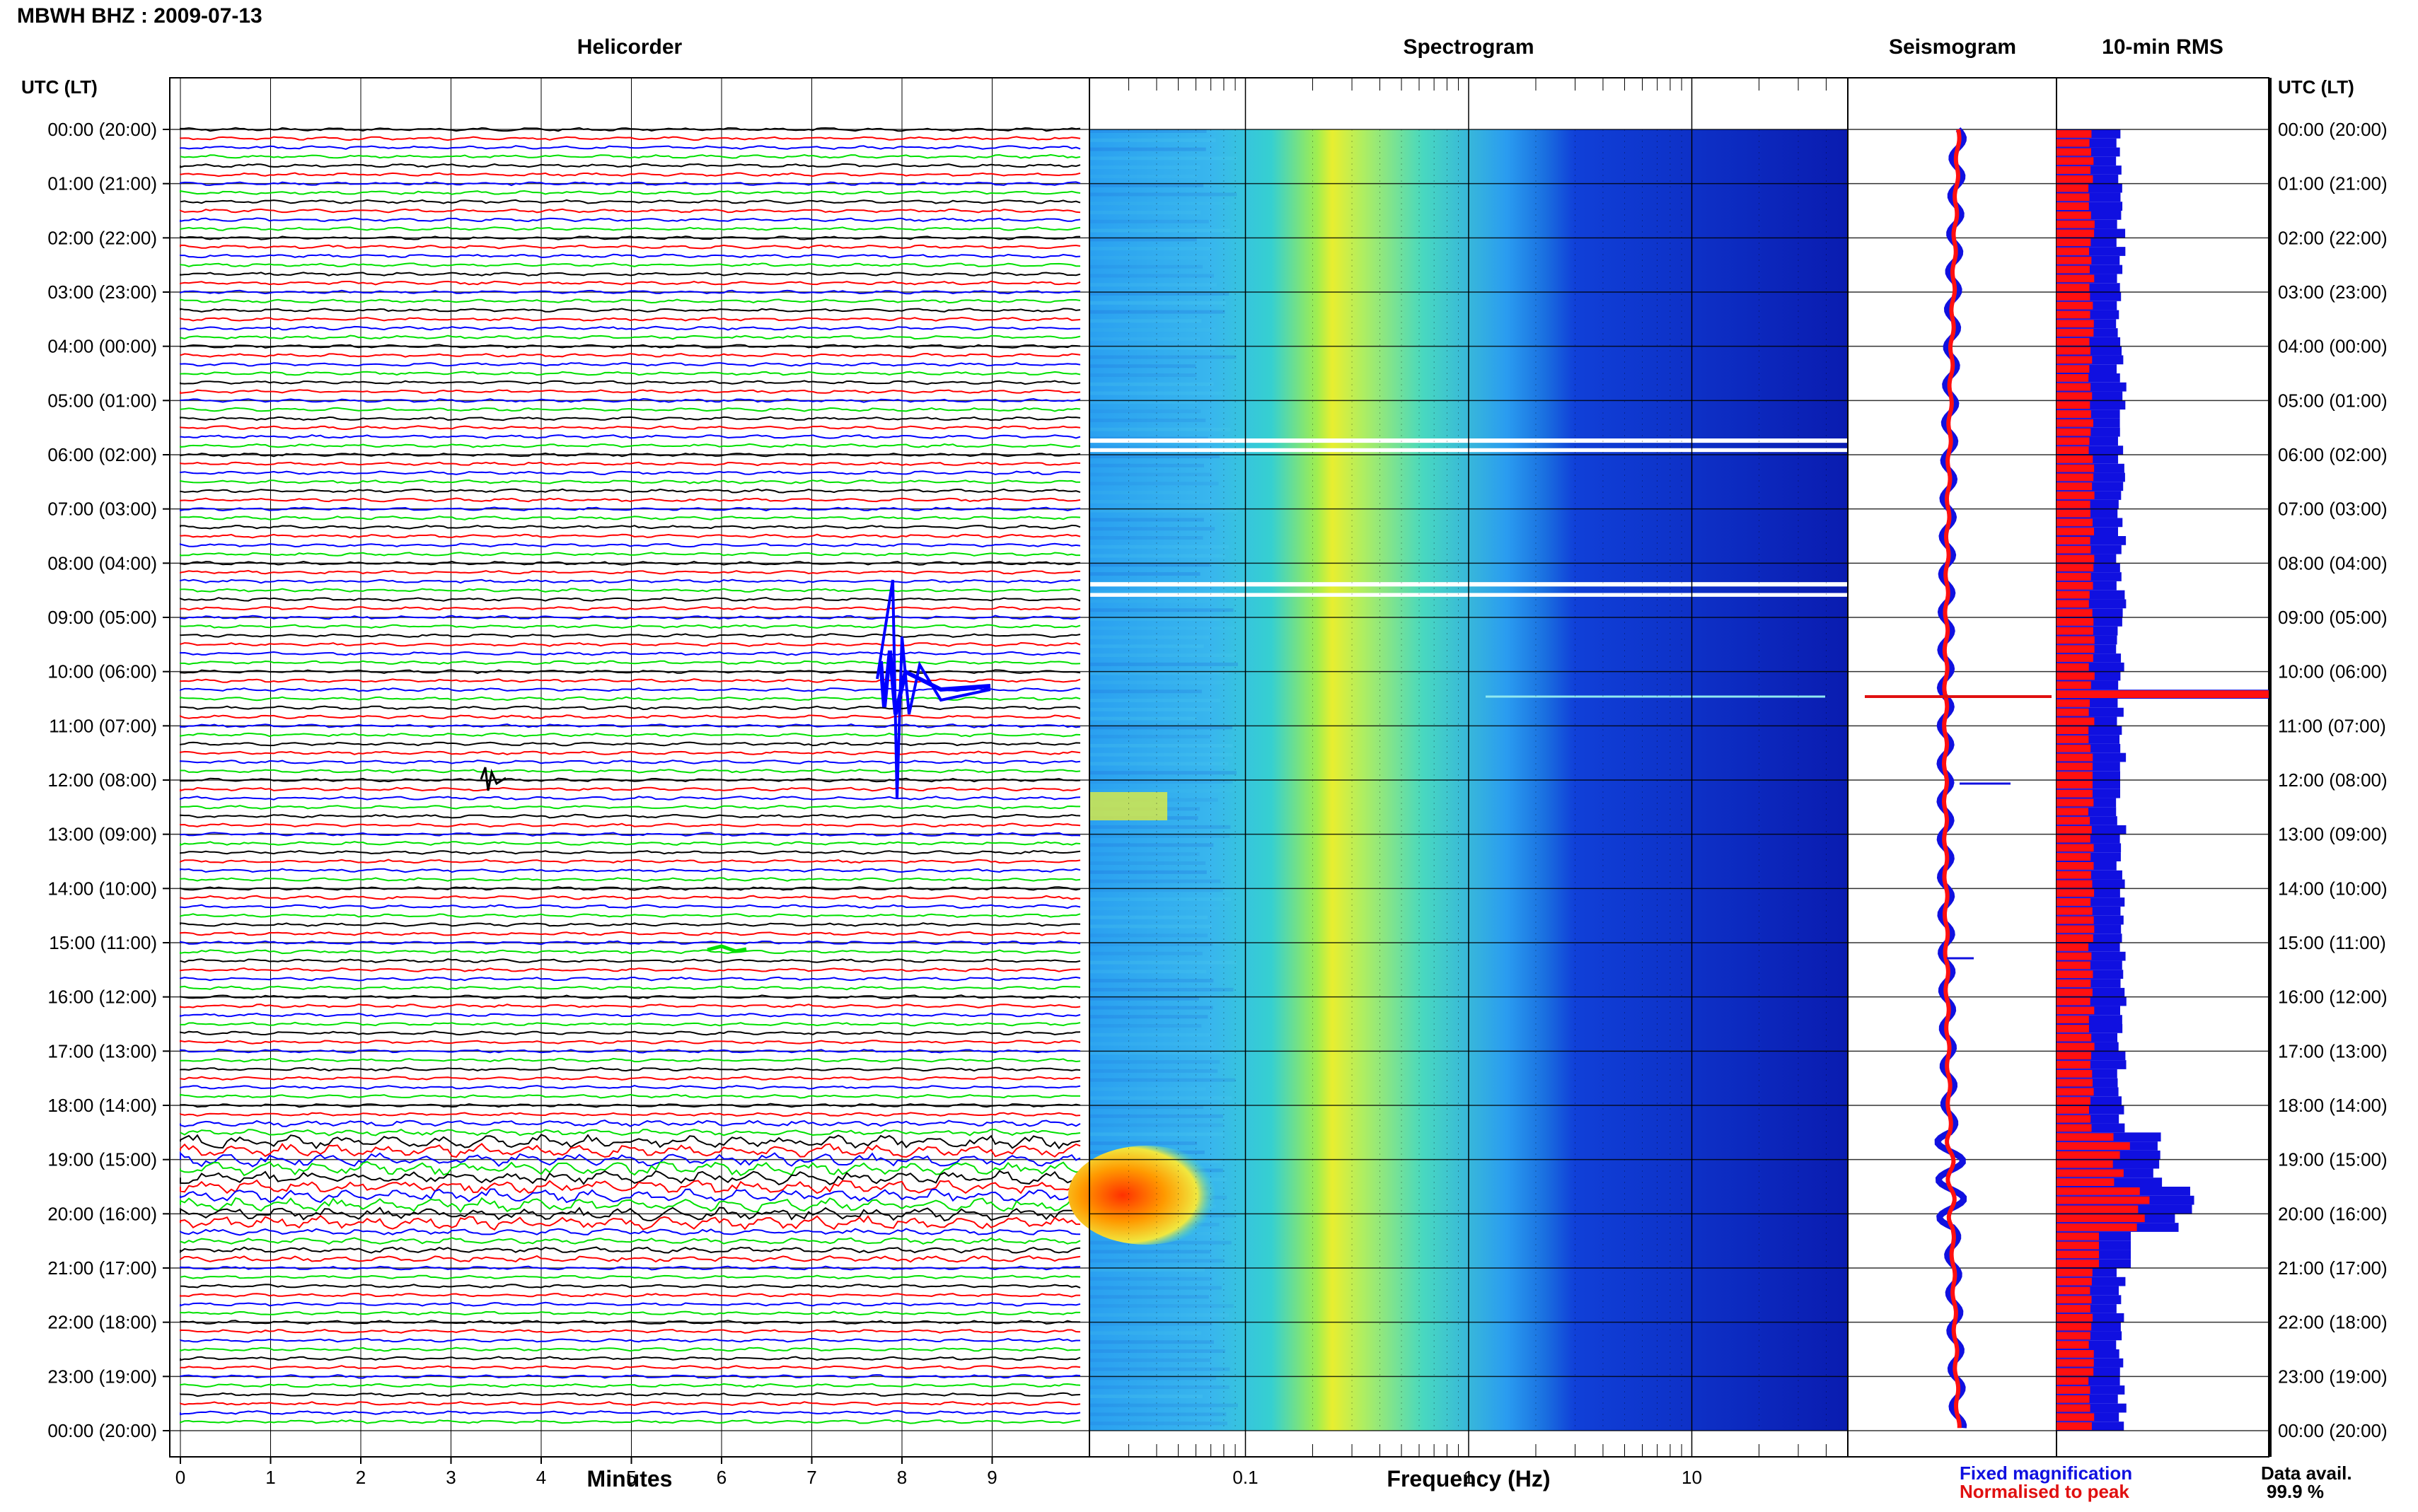 The height and width of the screenshot is (1512, 2418). I want to click on time-label-left: 15:00 (11:00), so click(103, 942).